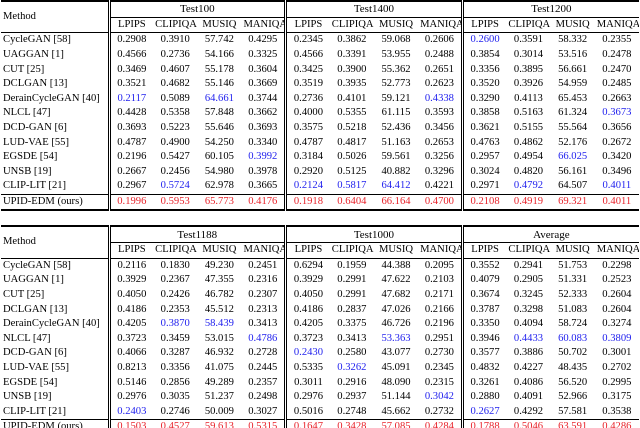 Image resolution: width=640 pixels, height=428 pixels. Describe the element at coordinates (439, 265) in the screenshot. I see `metric-value: 0.2095` at that location.